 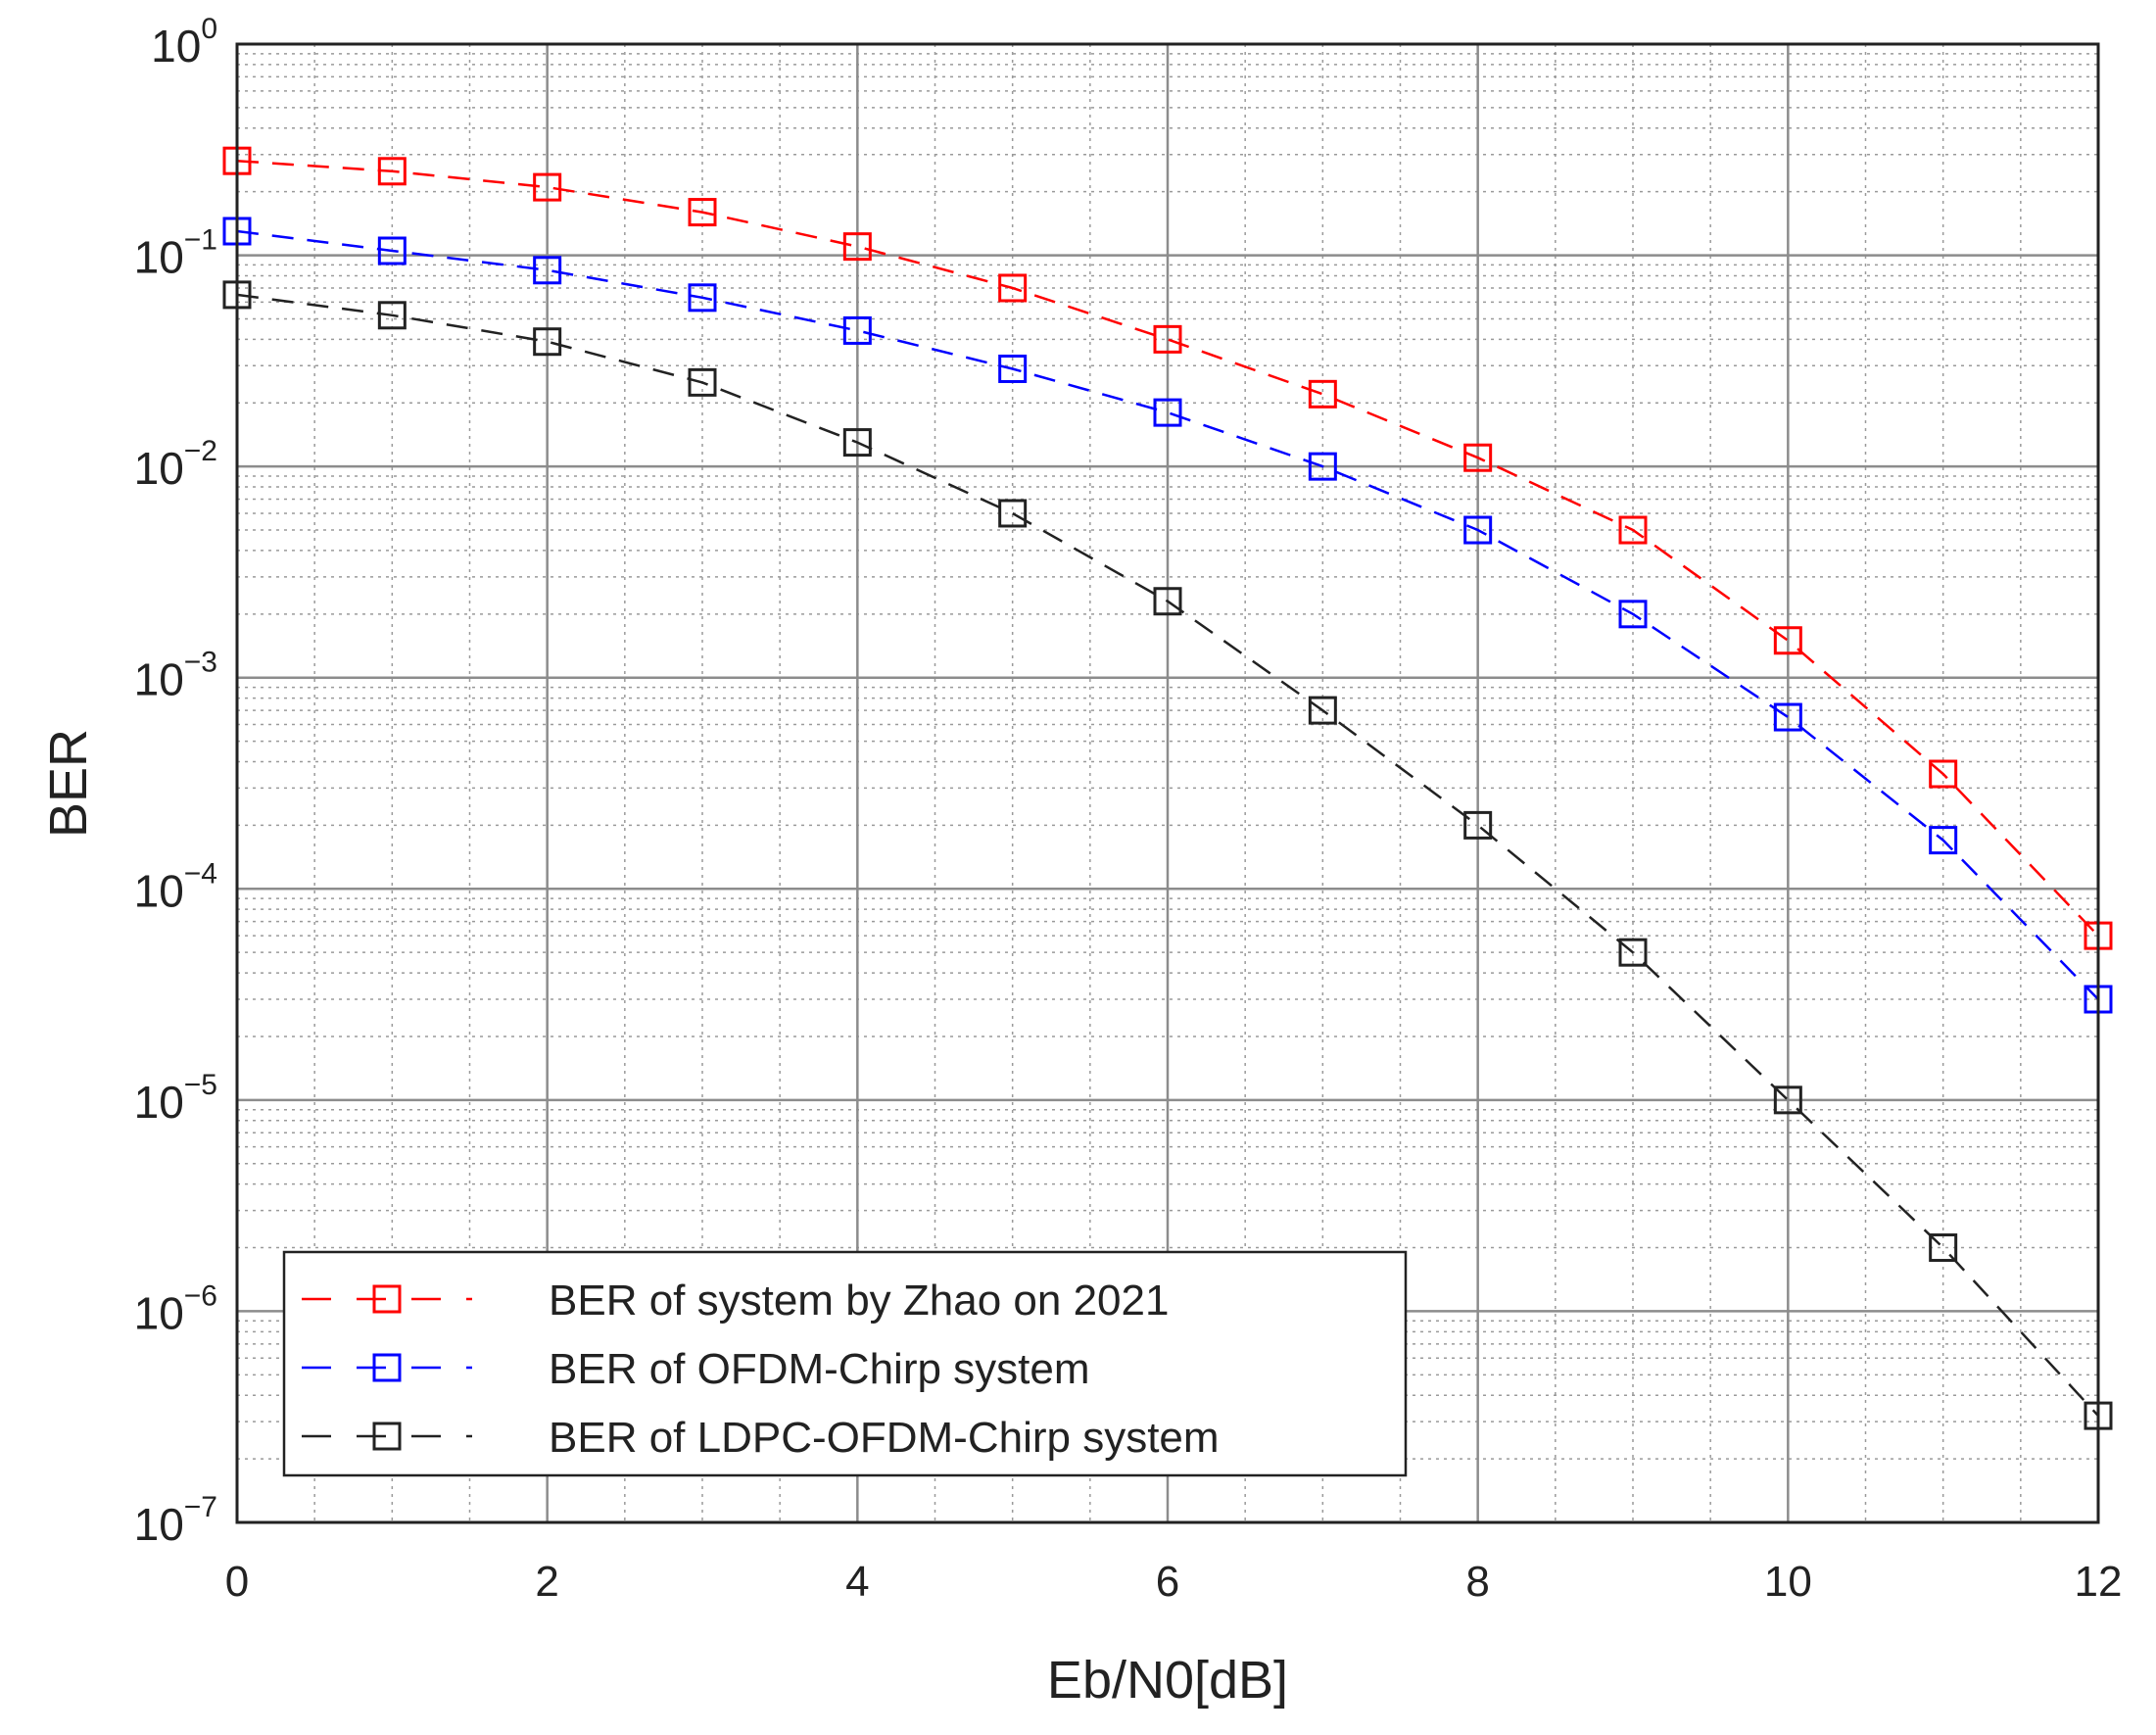 I want to click on y-tick-label: 10⁻⁵, so click(x=175, y=1098).